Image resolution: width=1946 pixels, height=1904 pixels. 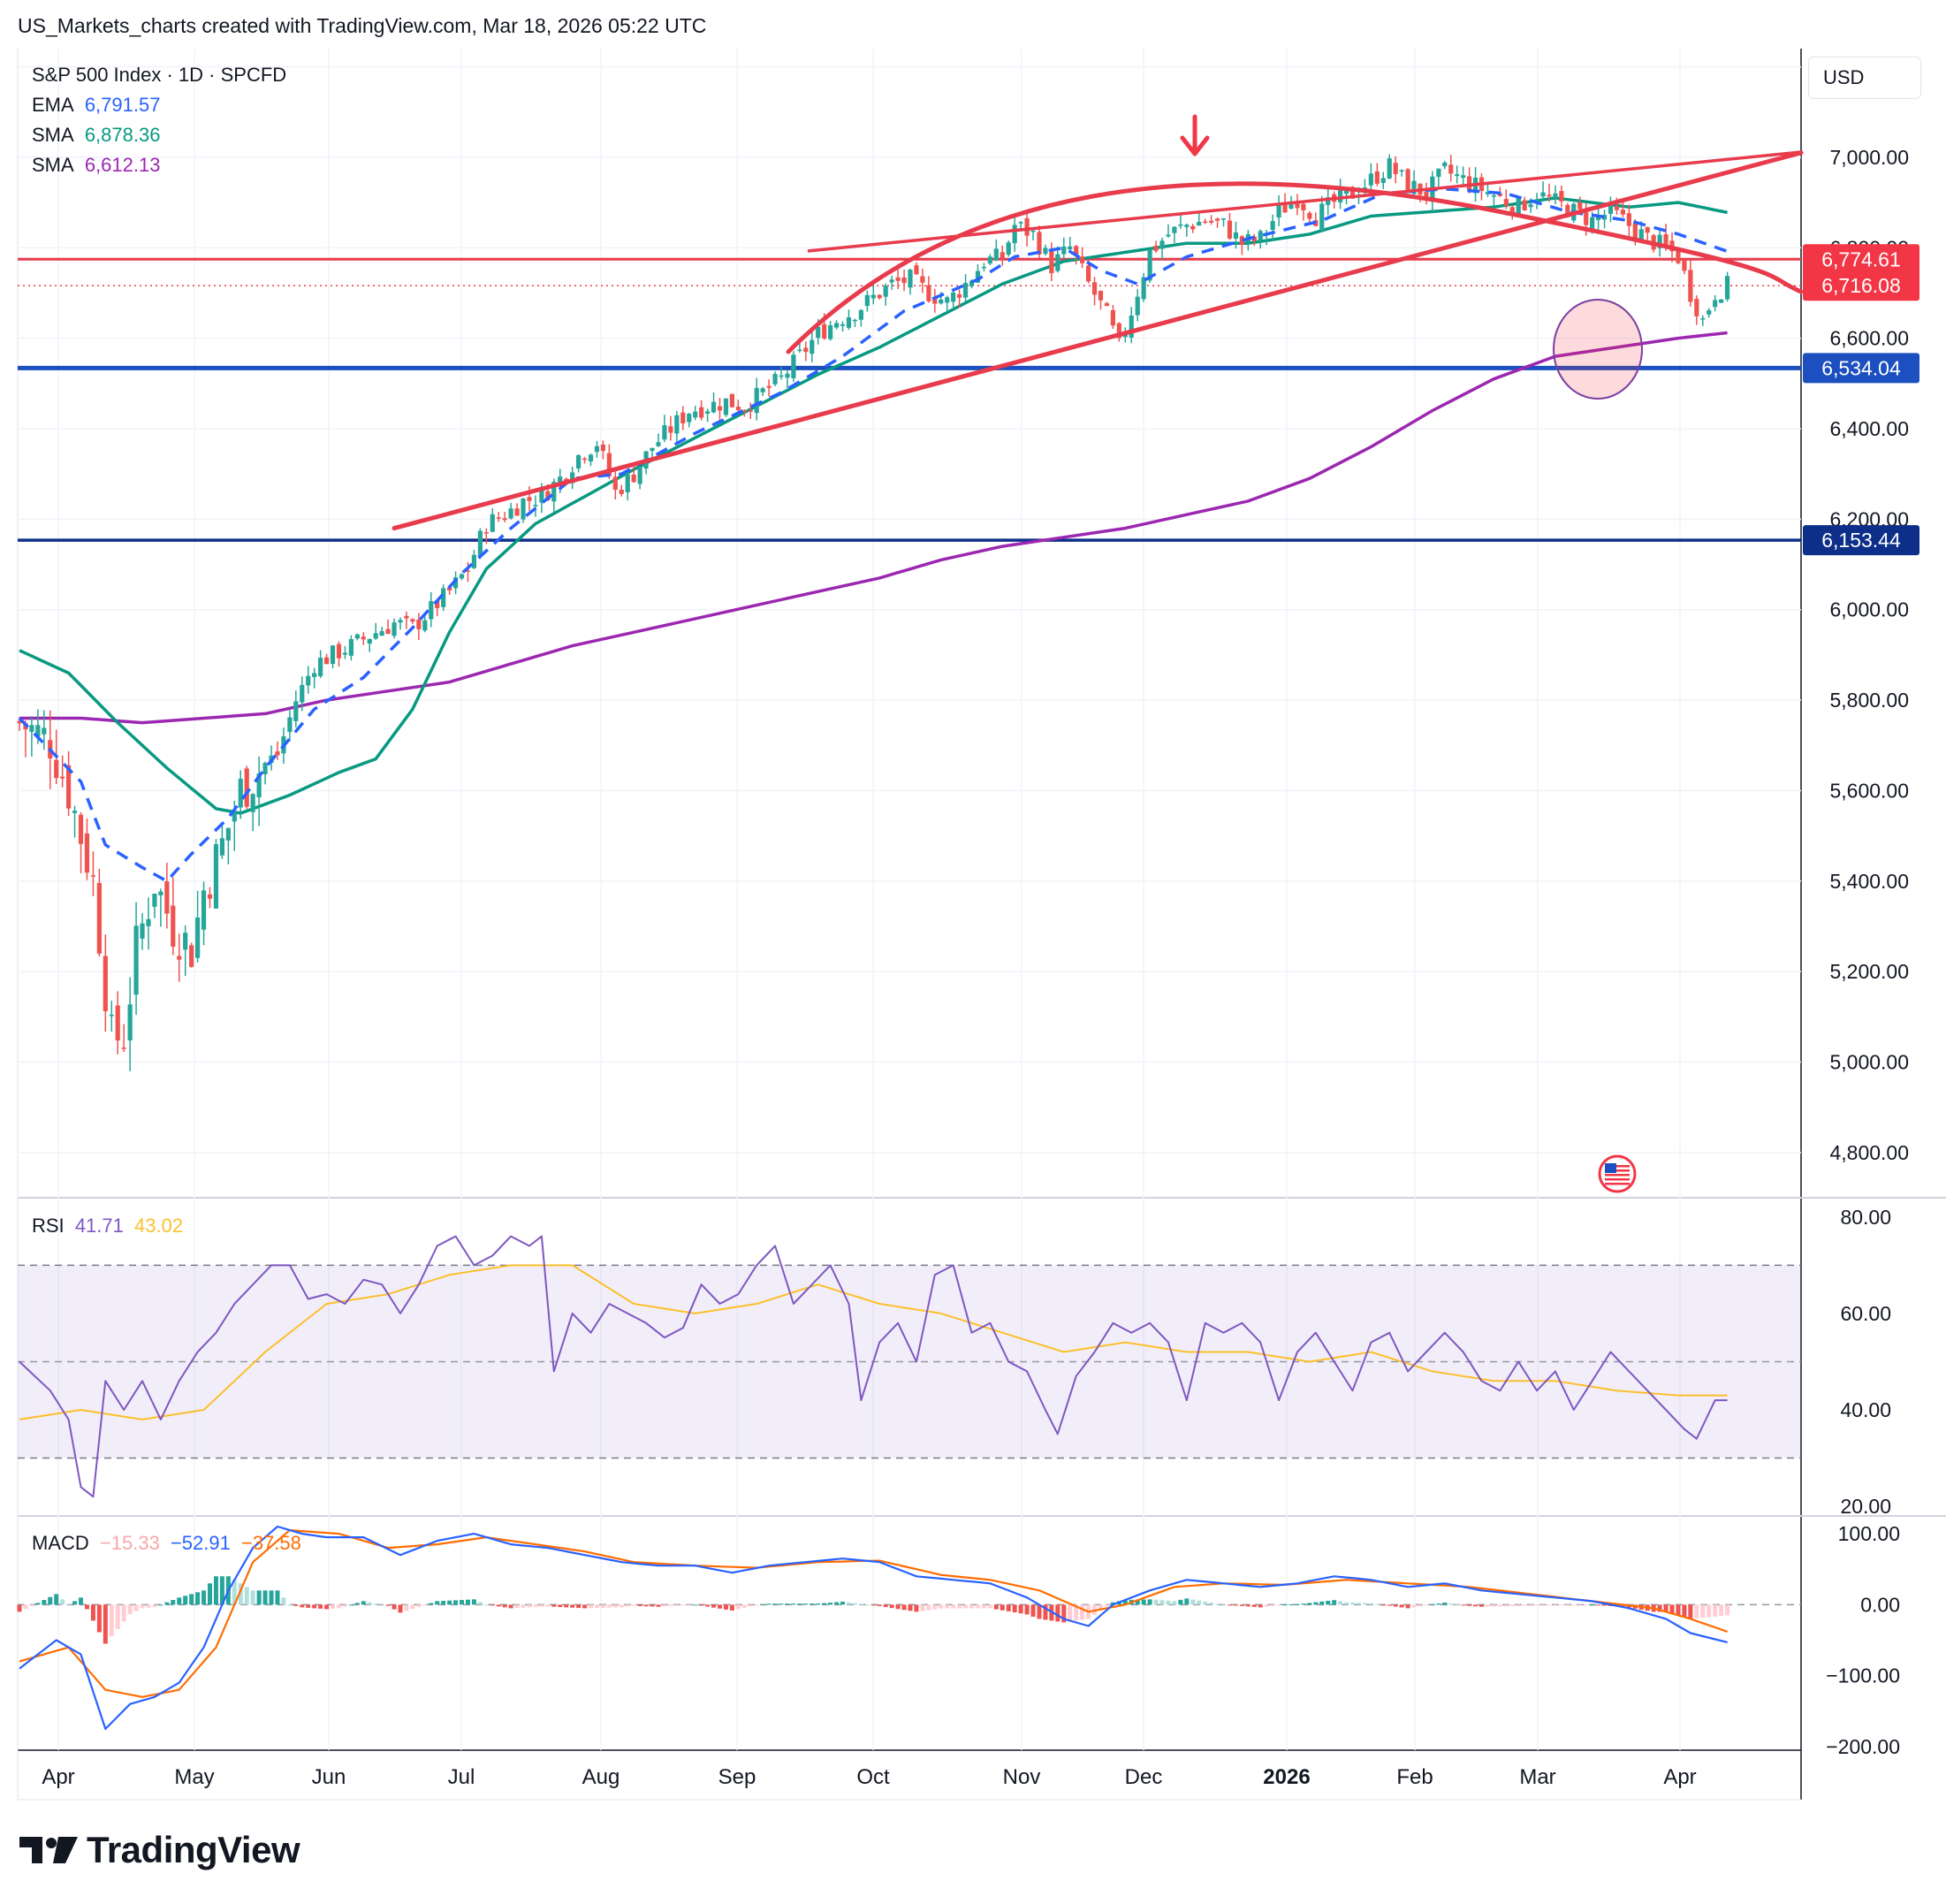 I want to click on us-flag-icon, so click(x=1617, y=1173).